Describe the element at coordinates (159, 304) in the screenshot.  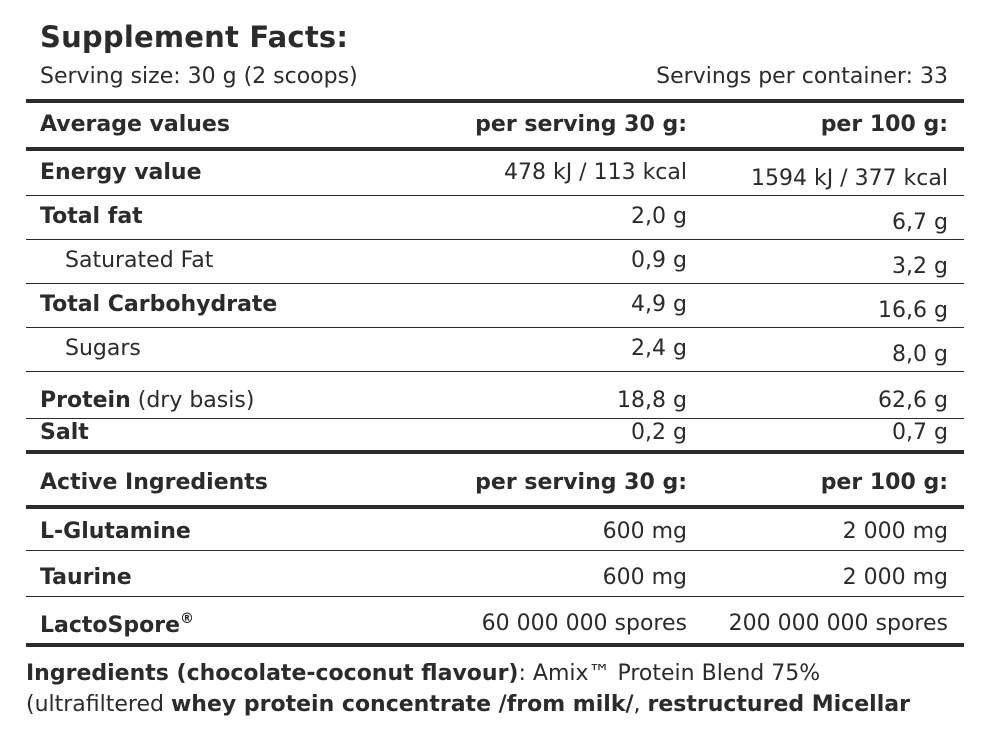
I see `nutrient-label: Total Carbohydrate` at that location.